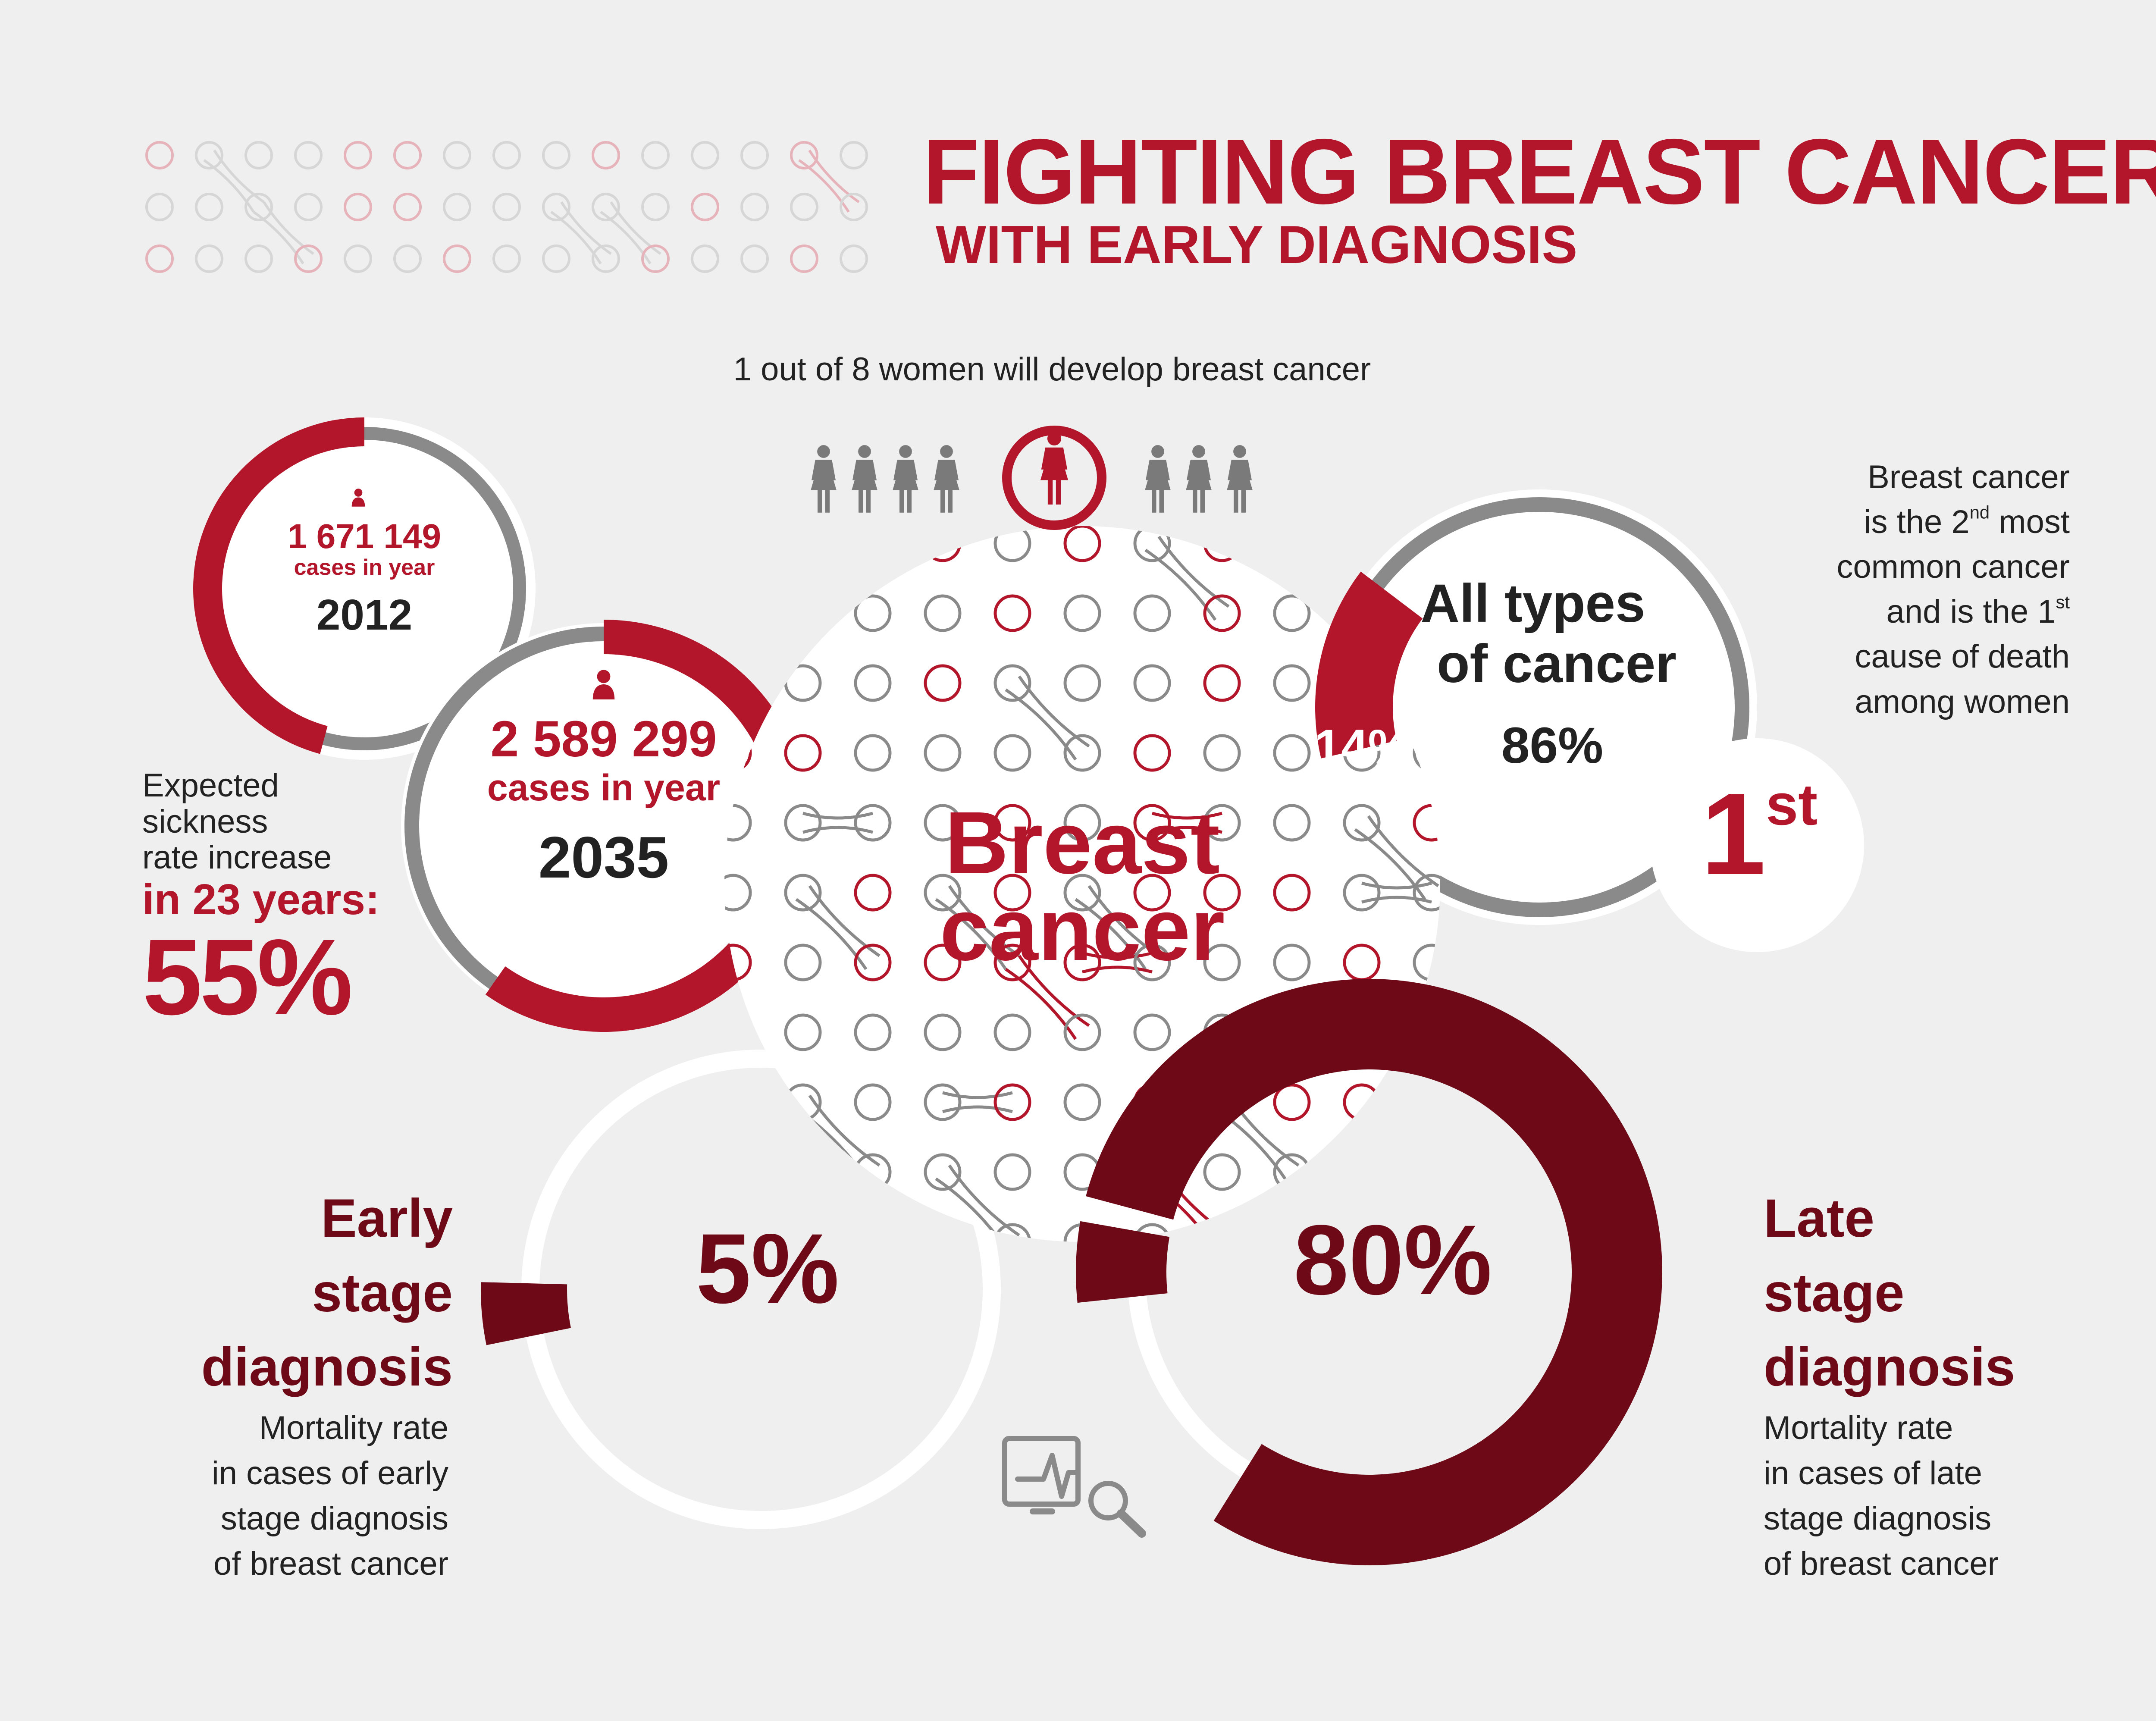 The width and height of the screenshot is (2156, 1721). Describe the element at coordinates (603, 857) in the screenshot. I see `year-2035: 2035` at that location.